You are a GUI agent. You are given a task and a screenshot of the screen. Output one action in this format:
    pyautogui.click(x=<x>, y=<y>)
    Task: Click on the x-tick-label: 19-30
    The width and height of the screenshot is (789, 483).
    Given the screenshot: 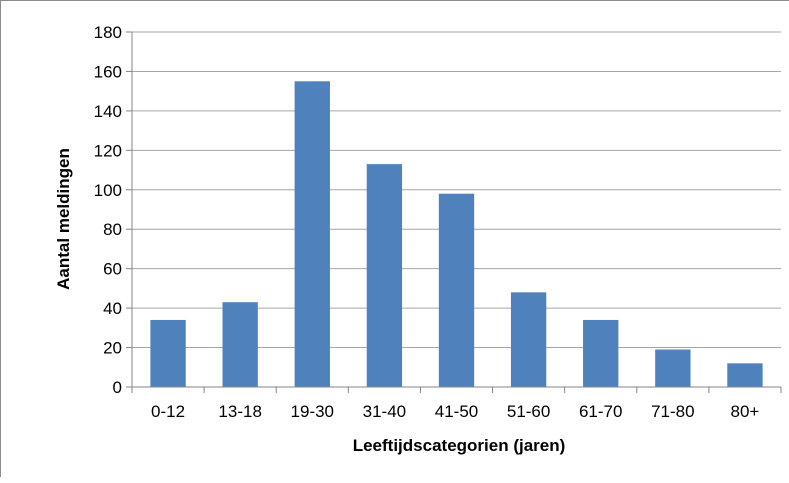 What is the action you would take?
    pyautogui.click(x=312, y=411)
    